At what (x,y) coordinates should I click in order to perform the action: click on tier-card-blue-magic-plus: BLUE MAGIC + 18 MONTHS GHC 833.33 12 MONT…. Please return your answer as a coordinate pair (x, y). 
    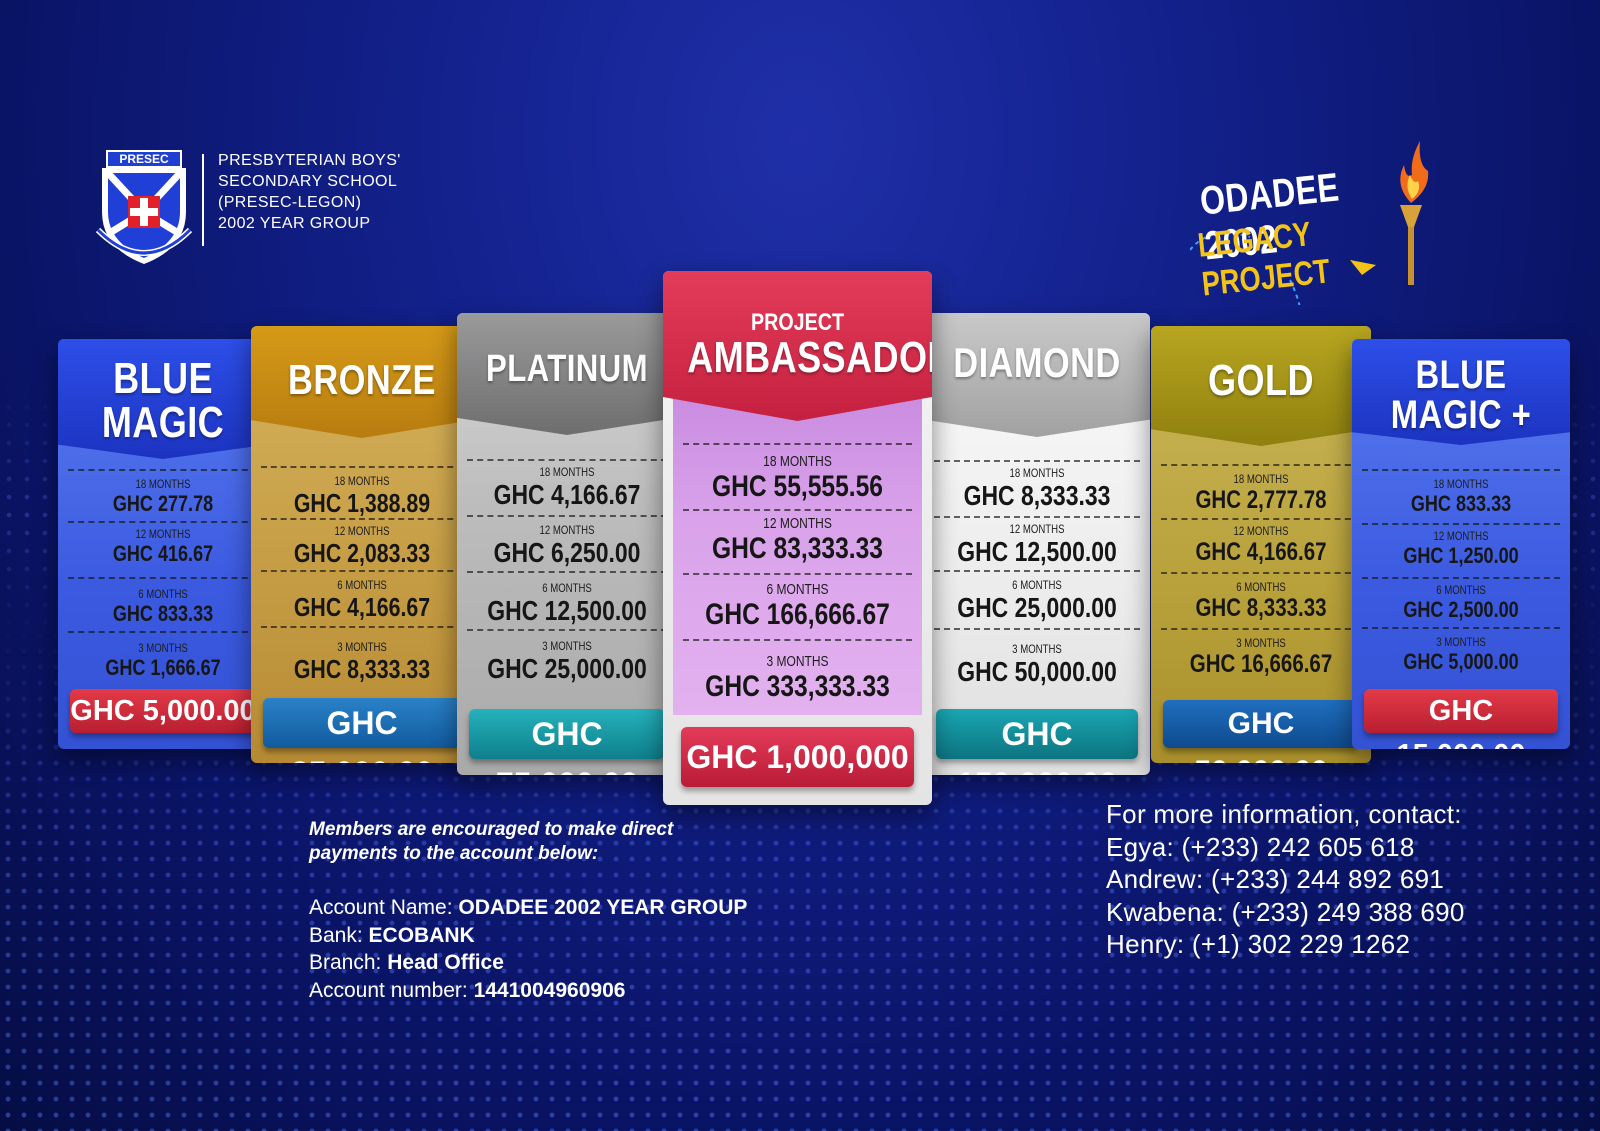
    Looking at the image, I should click on (1461, 544).